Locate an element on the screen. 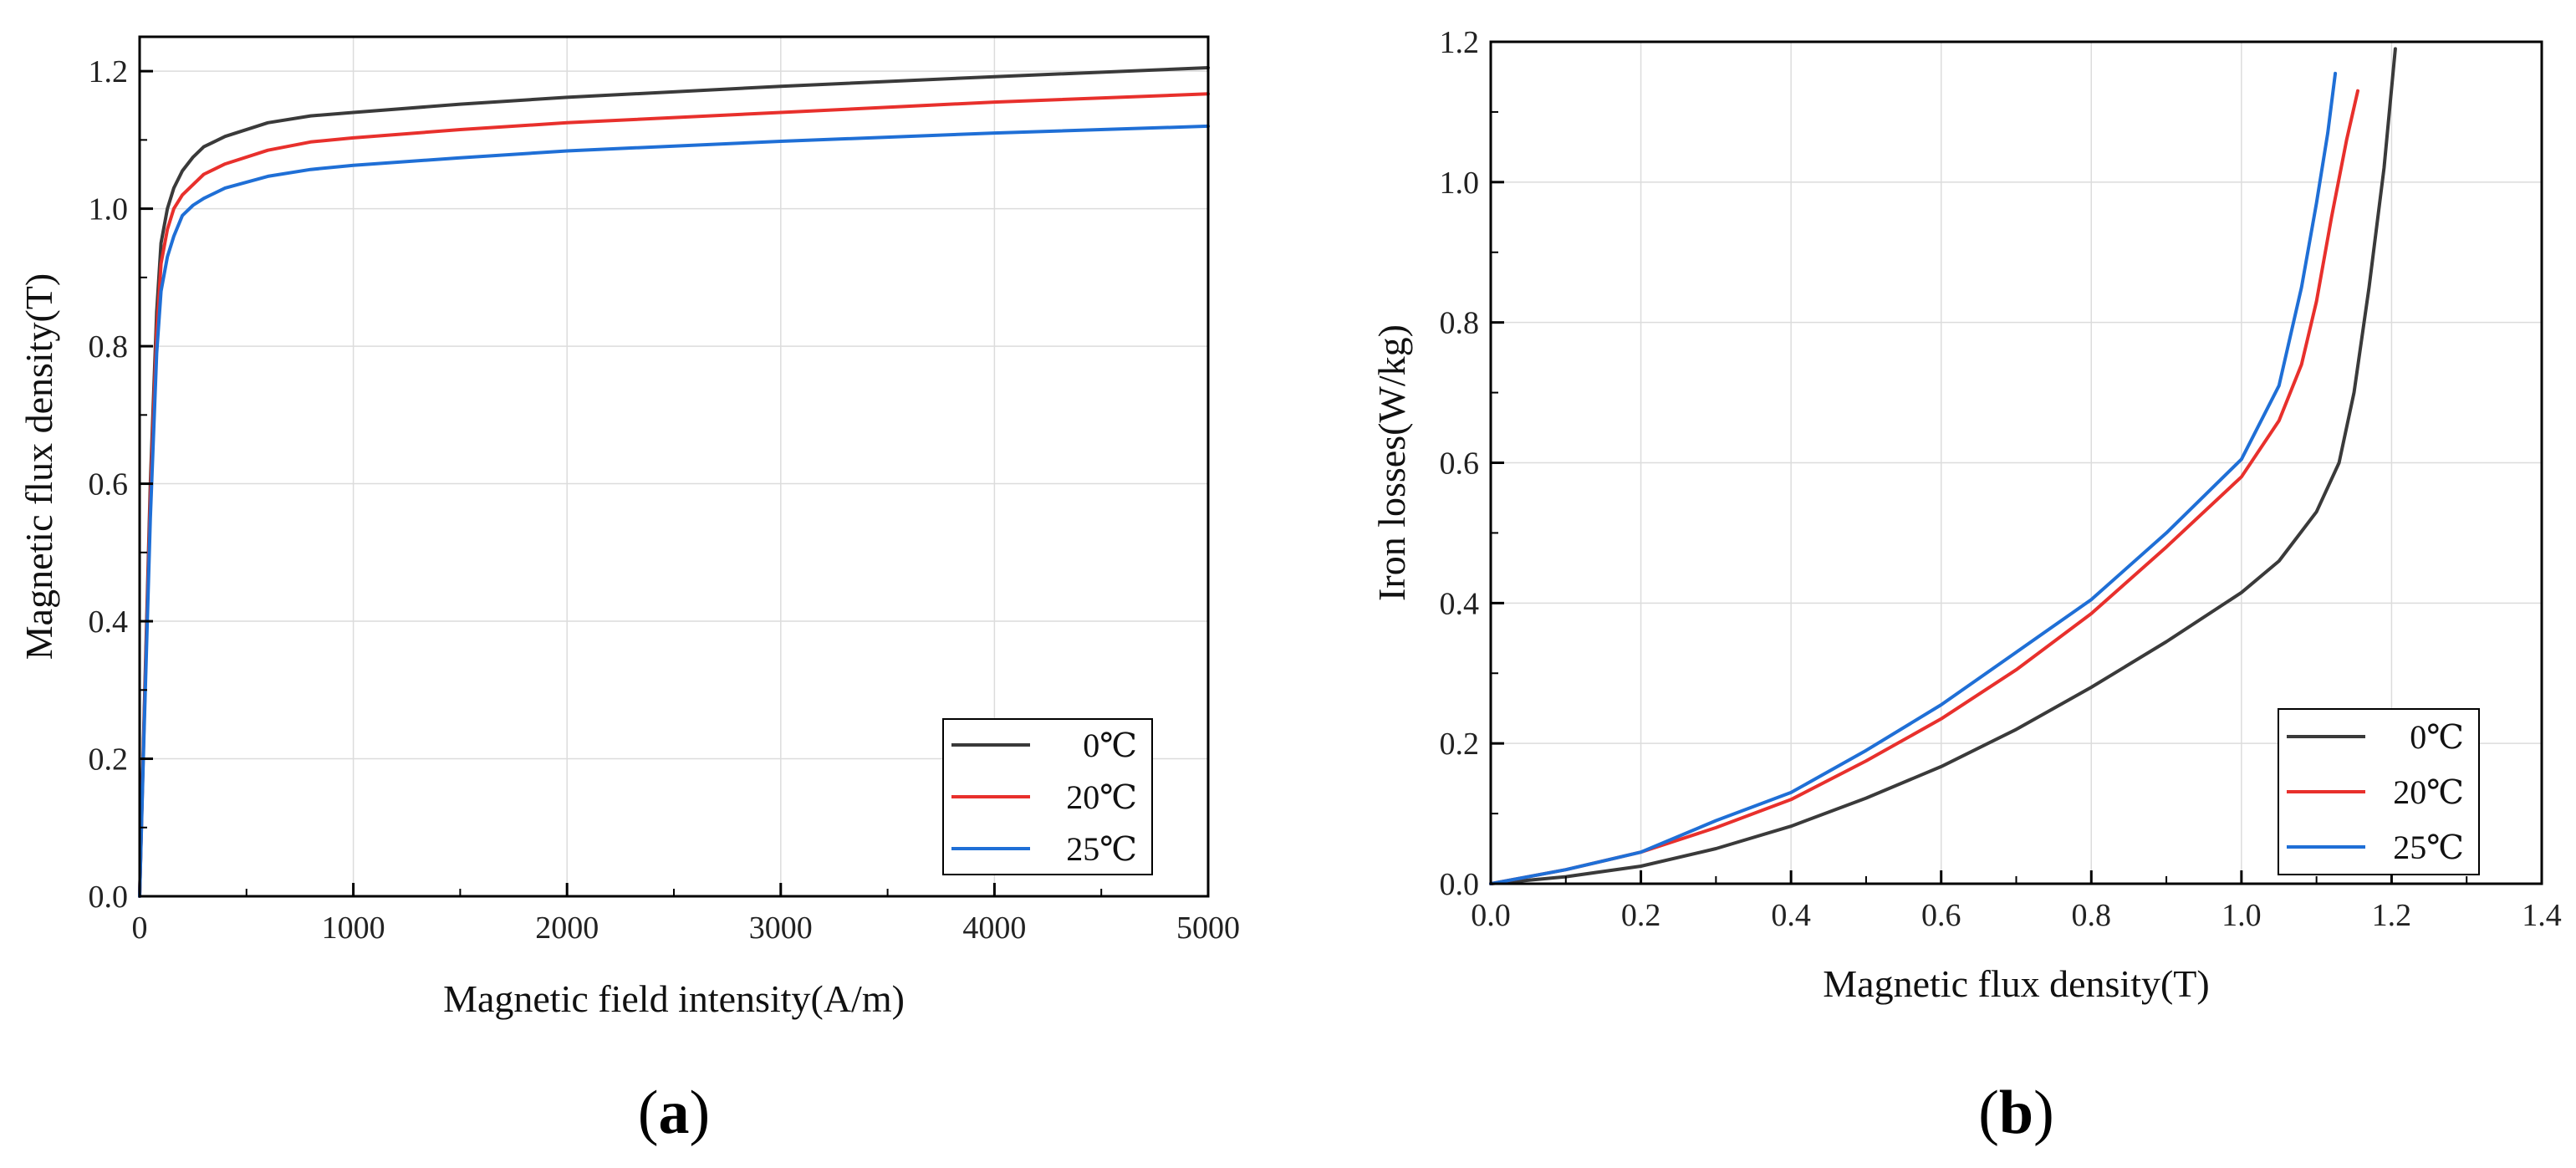 Image resolution: width=2576 pixels, height=1168 pixels. x-tick-label-a-4: 4000 is located at coordinates (994, 928).